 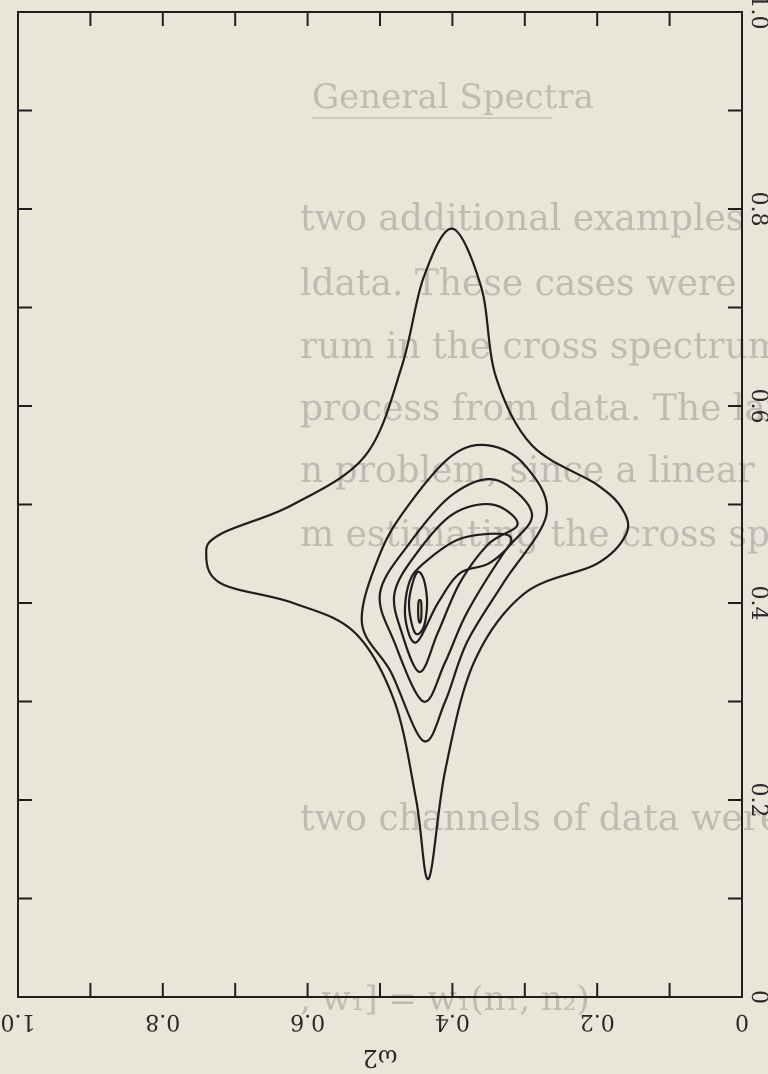 I want to click on y-tick-label-4: 0.8, so click(x=757, y=209).